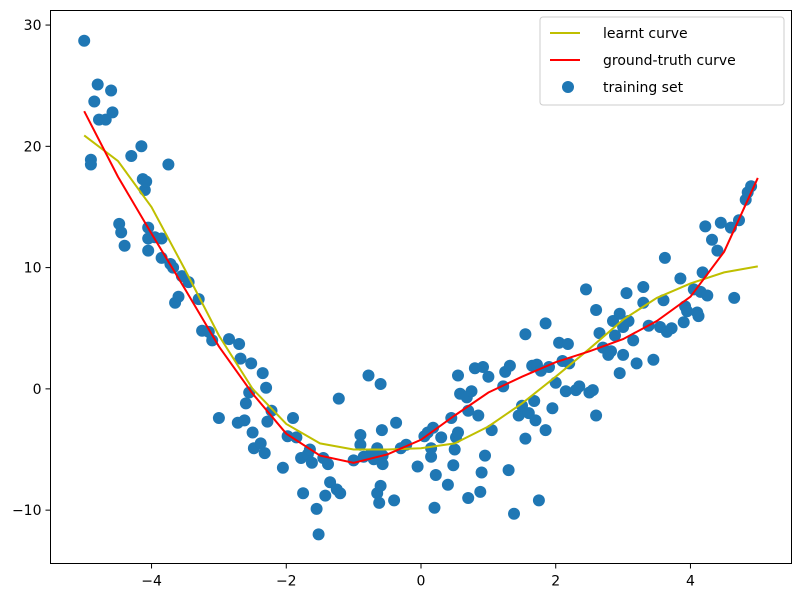  What do you see at coordinates (645, 34) in the screenshot?
I see `legend-label: learnt curve` at bounding box center [645, 34].